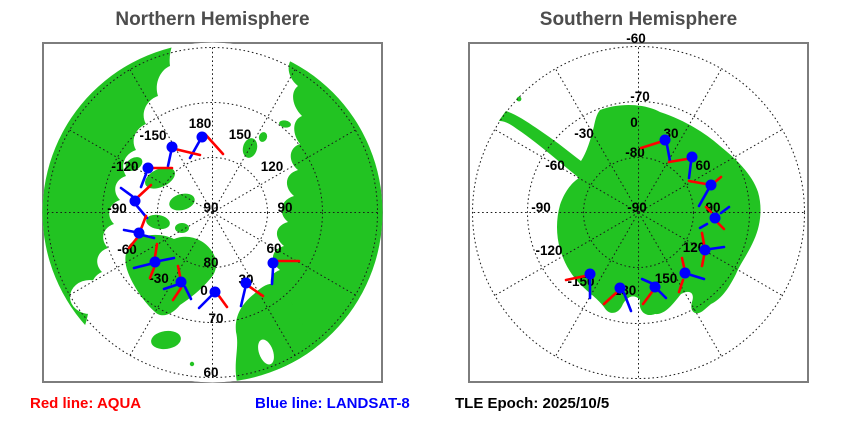 This screenshot has height=425, width=850. I want to click on graticule-label: 70, so click(215, 318).